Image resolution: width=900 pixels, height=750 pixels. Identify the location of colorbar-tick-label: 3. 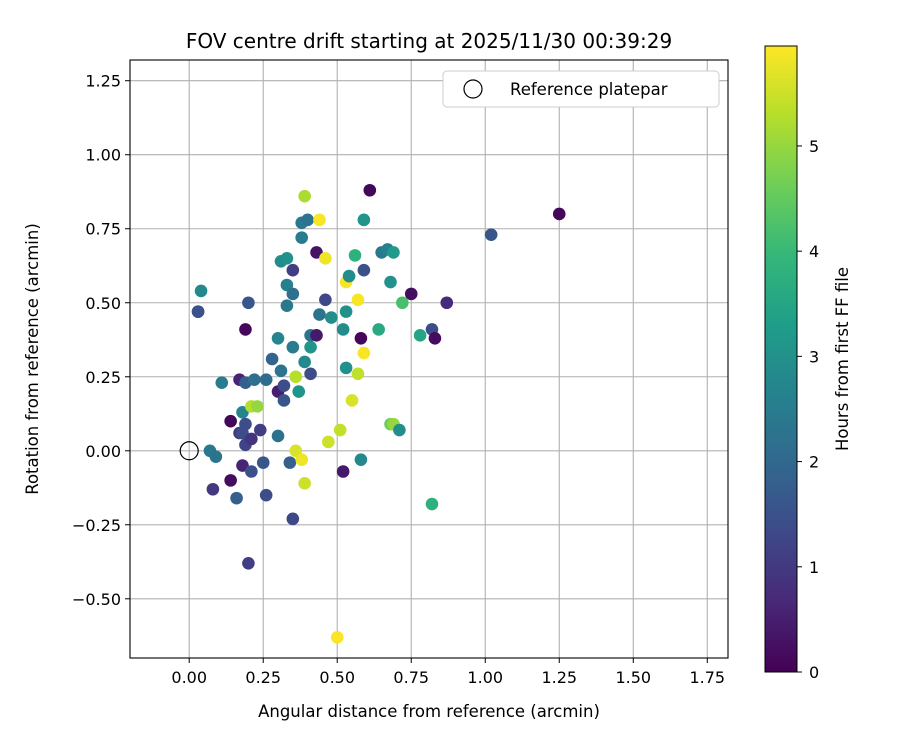
(814, 356).